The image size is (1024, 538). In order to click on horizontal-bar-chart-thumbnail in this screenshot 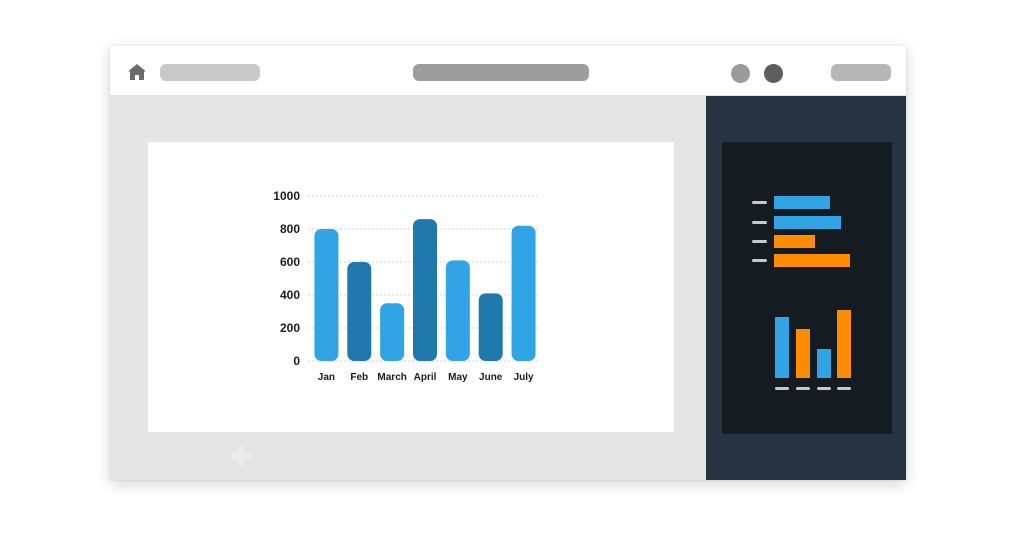, I will do `click(801, 231)`.